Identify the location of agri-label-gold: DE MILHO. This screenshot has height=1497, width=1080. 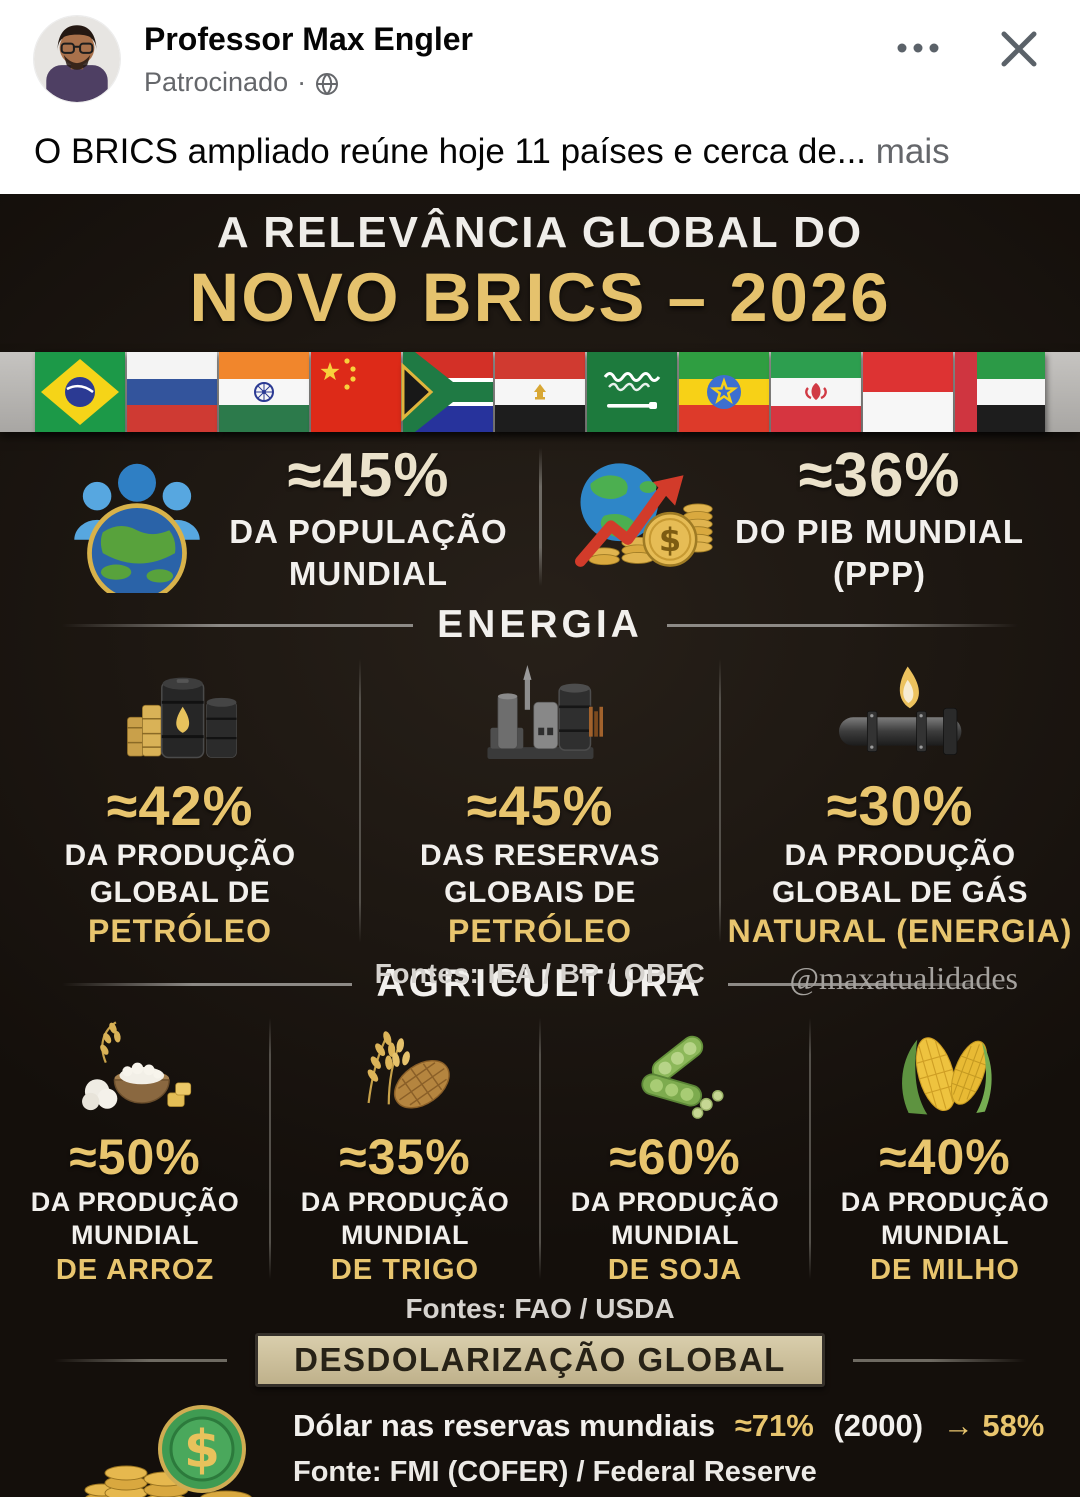
(945, 1270).